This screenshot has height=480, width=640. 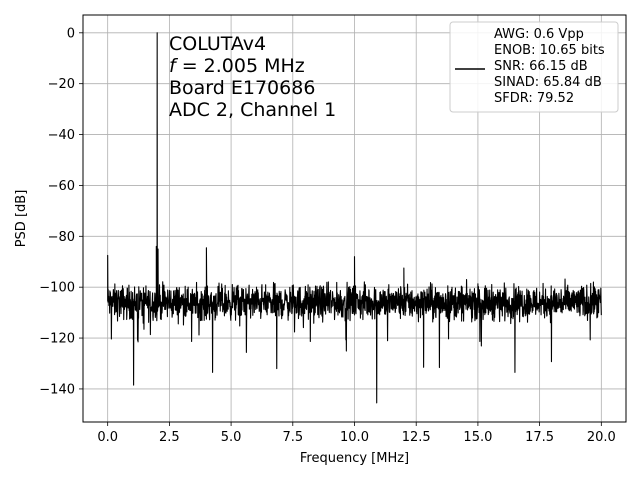 I want to click on x-tick-label: 20.0, so click(x=601, y=437).